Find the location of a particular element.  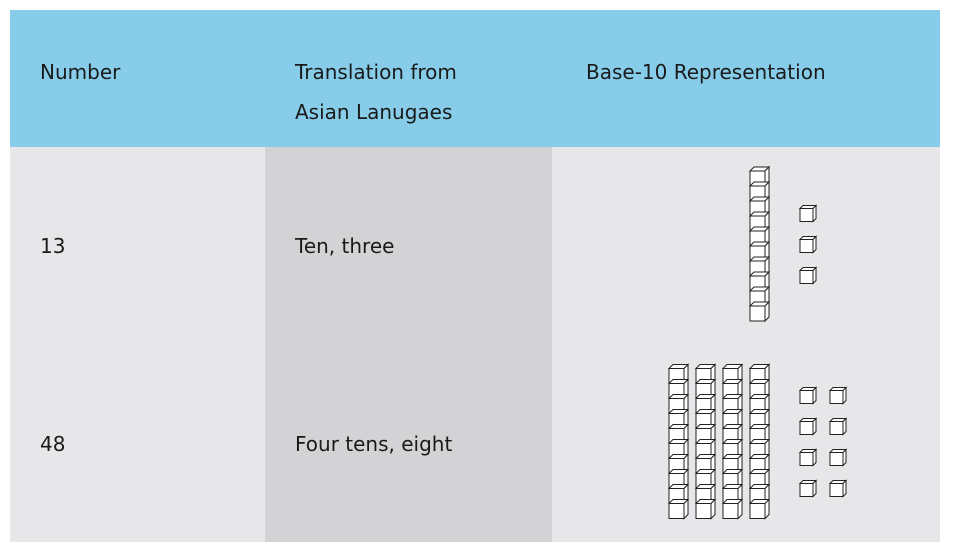

cell-text: Four tens, eight is located at coordinates (374, 443).